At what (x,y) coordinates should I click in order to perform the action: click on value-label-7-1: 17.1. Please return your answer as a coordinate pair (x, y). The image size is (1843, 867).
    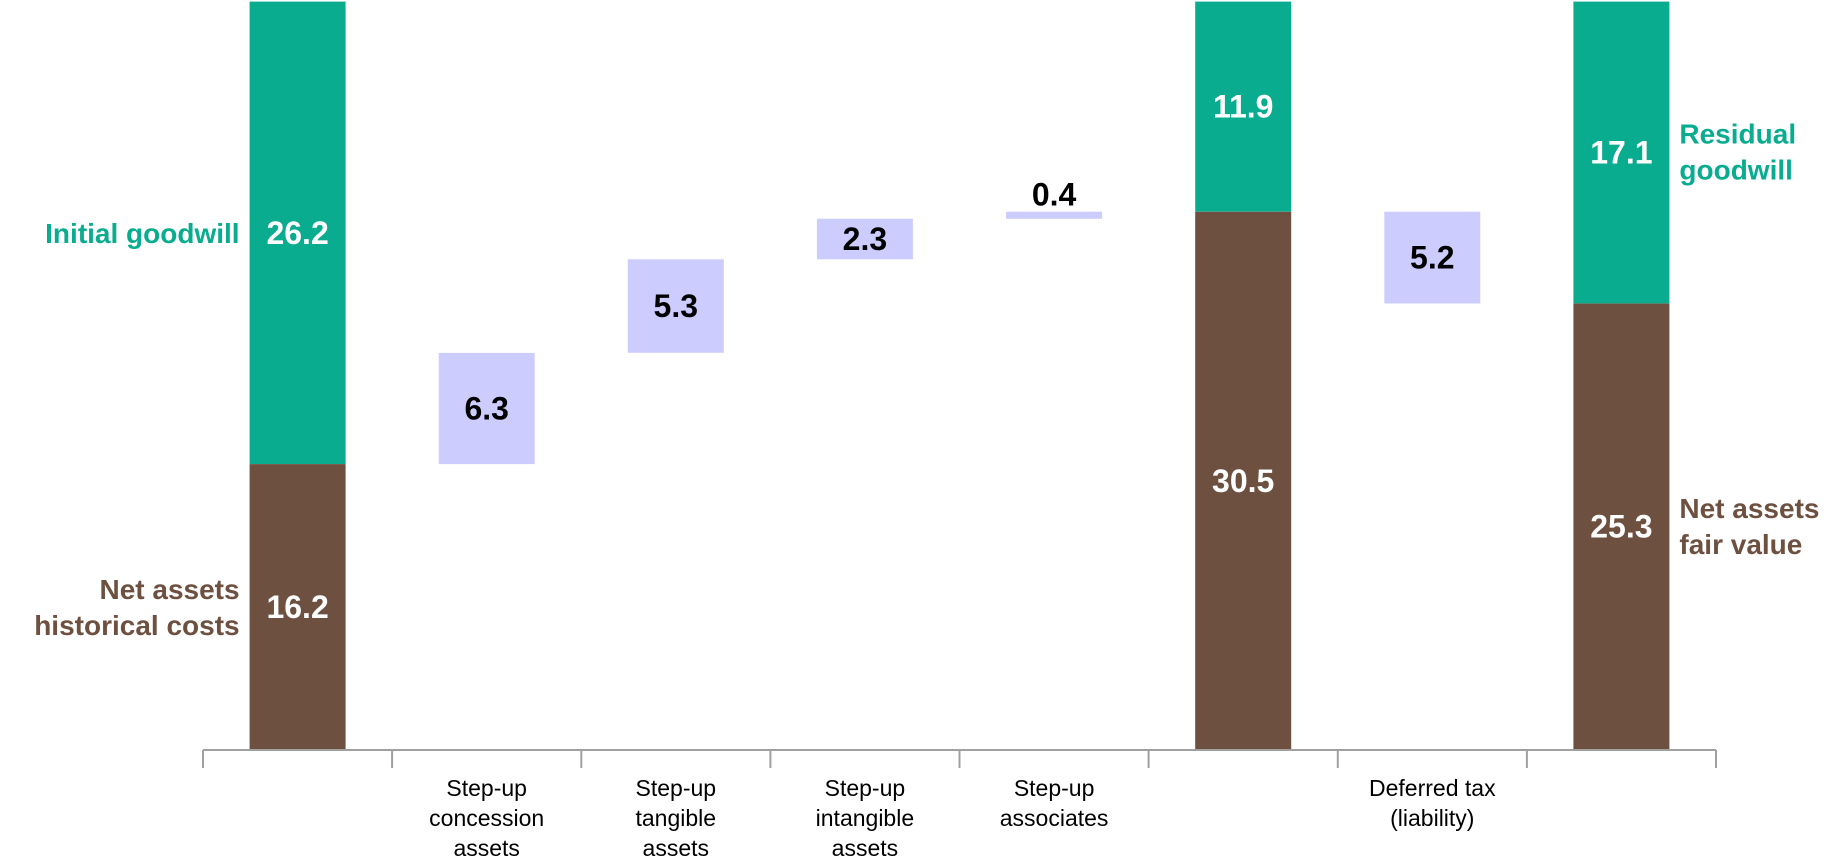
    Looking at the image, I should click on (1621, 153).